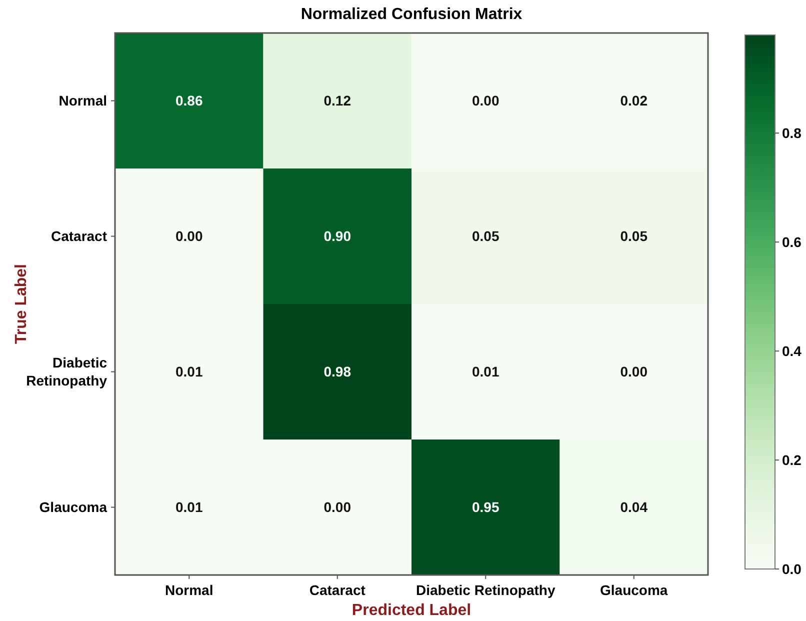 The height and width of the screenshot is (621, 806). I want to click on x-tick-label: Normal, so click(189, 590).